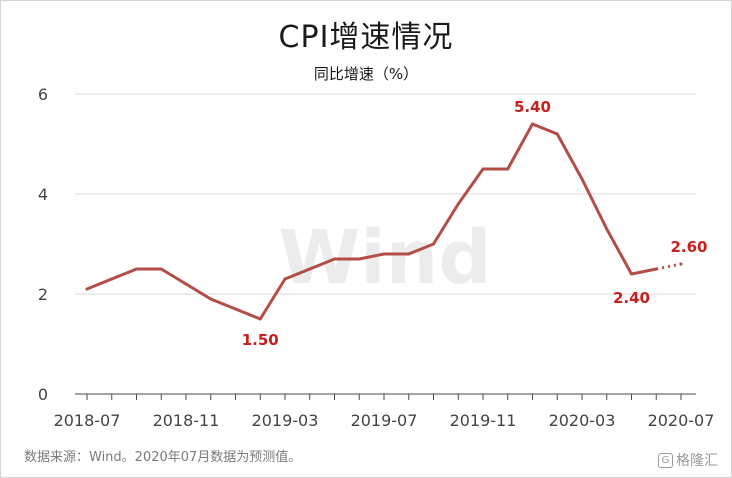 The width and height of the screenshot is (732, 478). What do you see at coordinates (384, 420) in the screenshot?
I see `x-tick-label: 2019-07` at bounding box center [384, 420].